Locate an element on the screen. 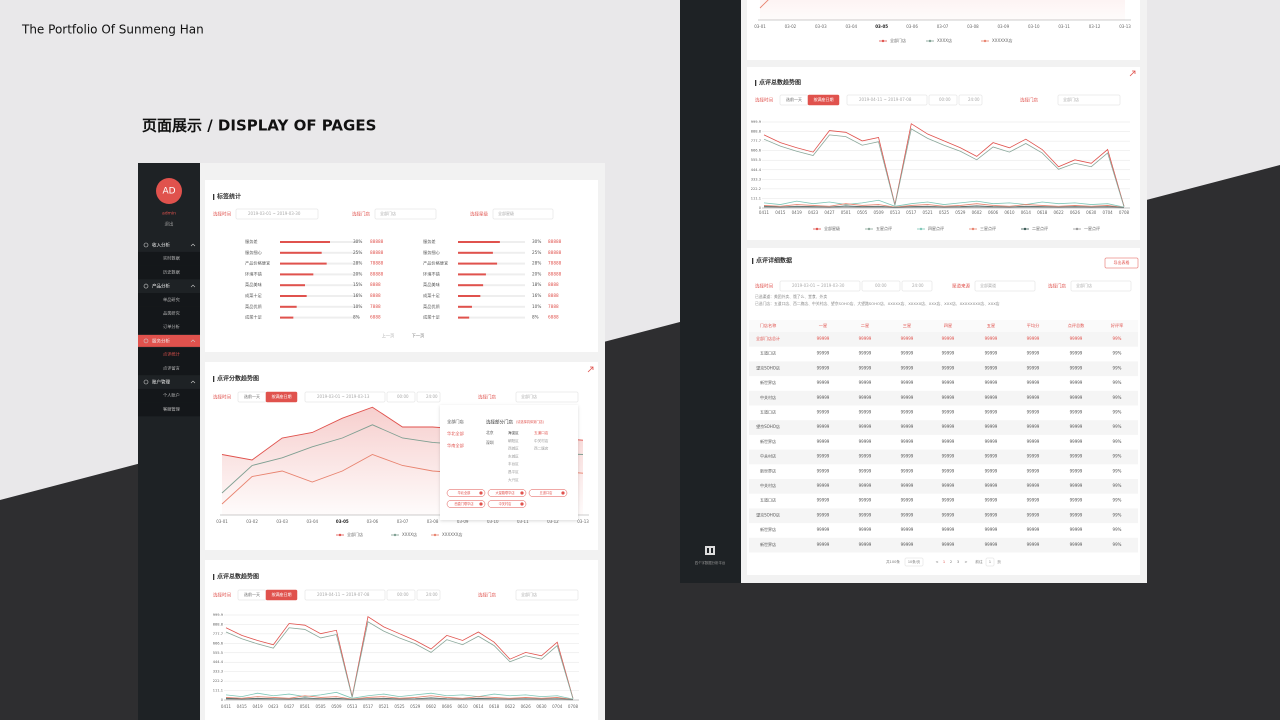 The image size is (1280, 720). x-tick-label: 0509 is located at coordinates (878, 212).